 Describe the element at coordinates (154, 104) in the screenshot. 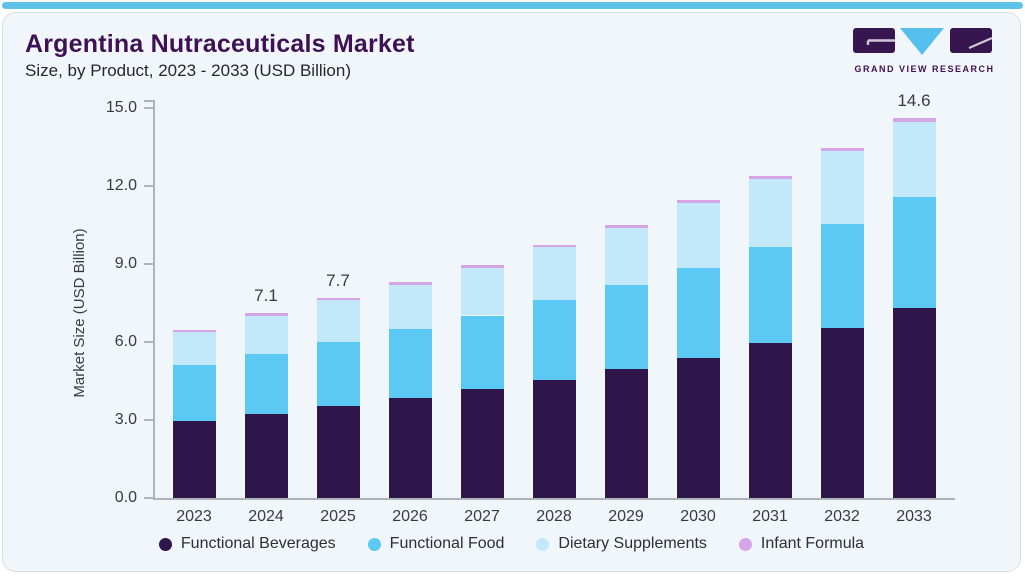

I see `y-axis-line-cap` at that location.